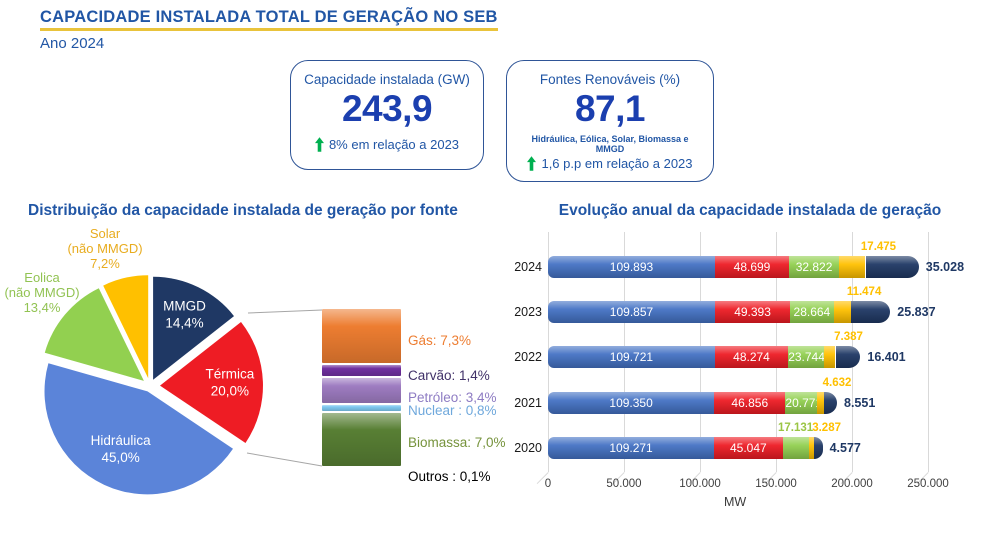 The width and height of the screenshot is (992, 548). Describe the element at coordinates (72, 43) in the screenshot. I see `page-subtitle: Ano 2024` at that location.